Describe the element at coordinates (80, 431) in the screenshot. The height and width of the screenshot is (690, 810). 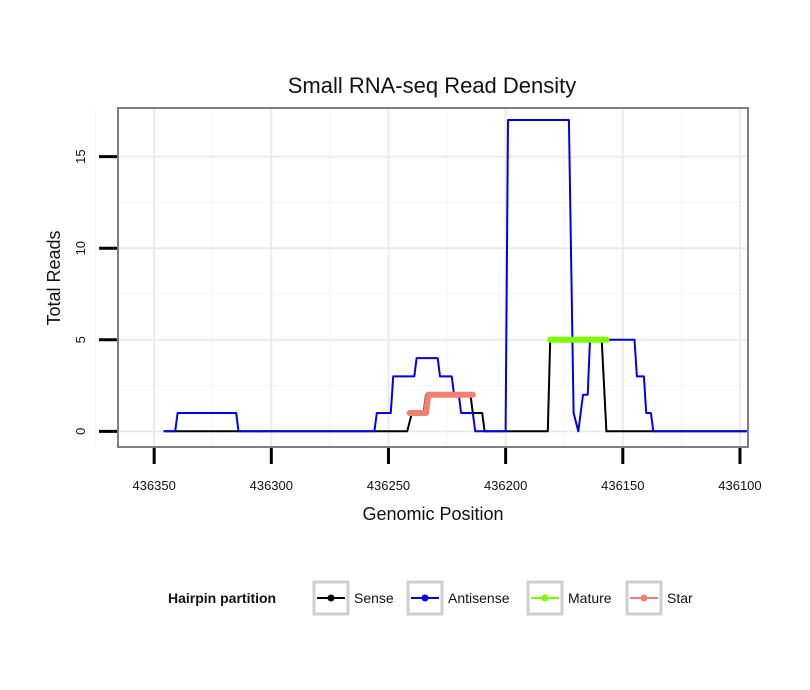
I see `y-tick-label: 0` at that location.